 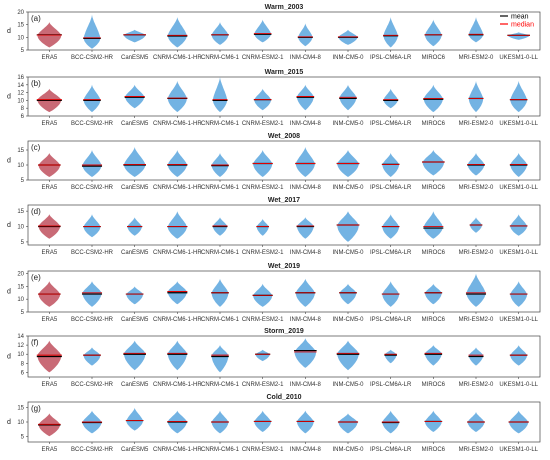 I want to click on panel-label: (f), so click(x=35, y=342).